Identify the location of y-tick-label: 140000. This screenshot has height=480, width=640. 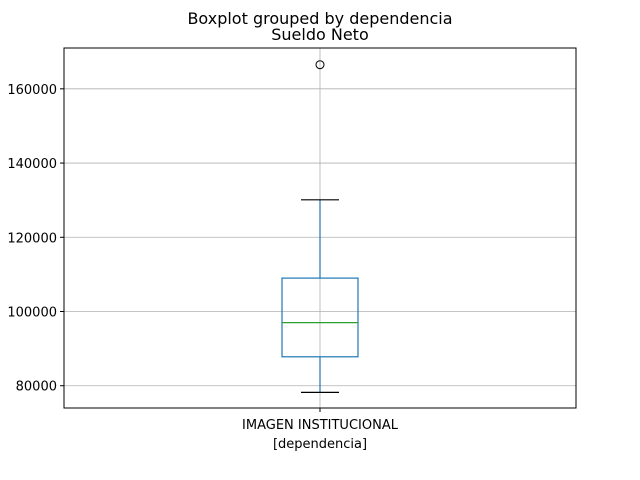
(32, 164).